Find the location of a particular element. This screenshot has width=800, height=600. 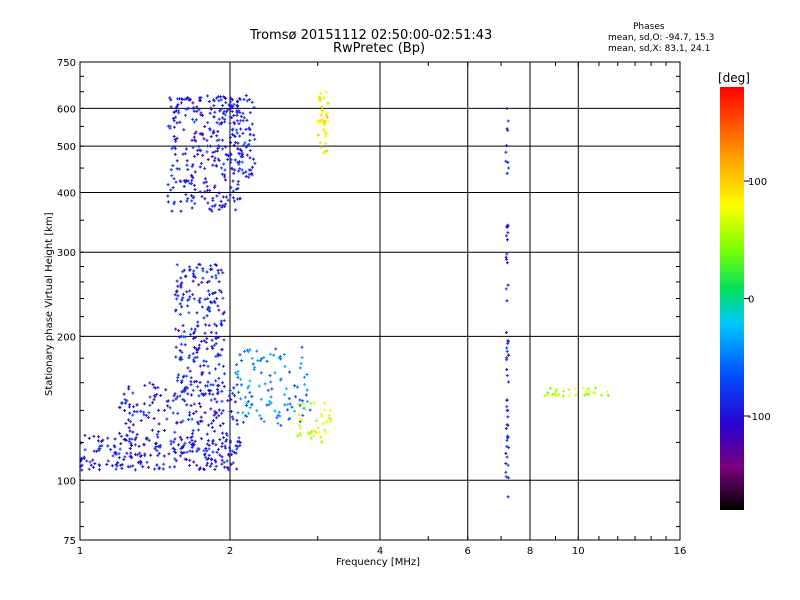

x-tick-label: 4 is located at coordinates (380, 551).